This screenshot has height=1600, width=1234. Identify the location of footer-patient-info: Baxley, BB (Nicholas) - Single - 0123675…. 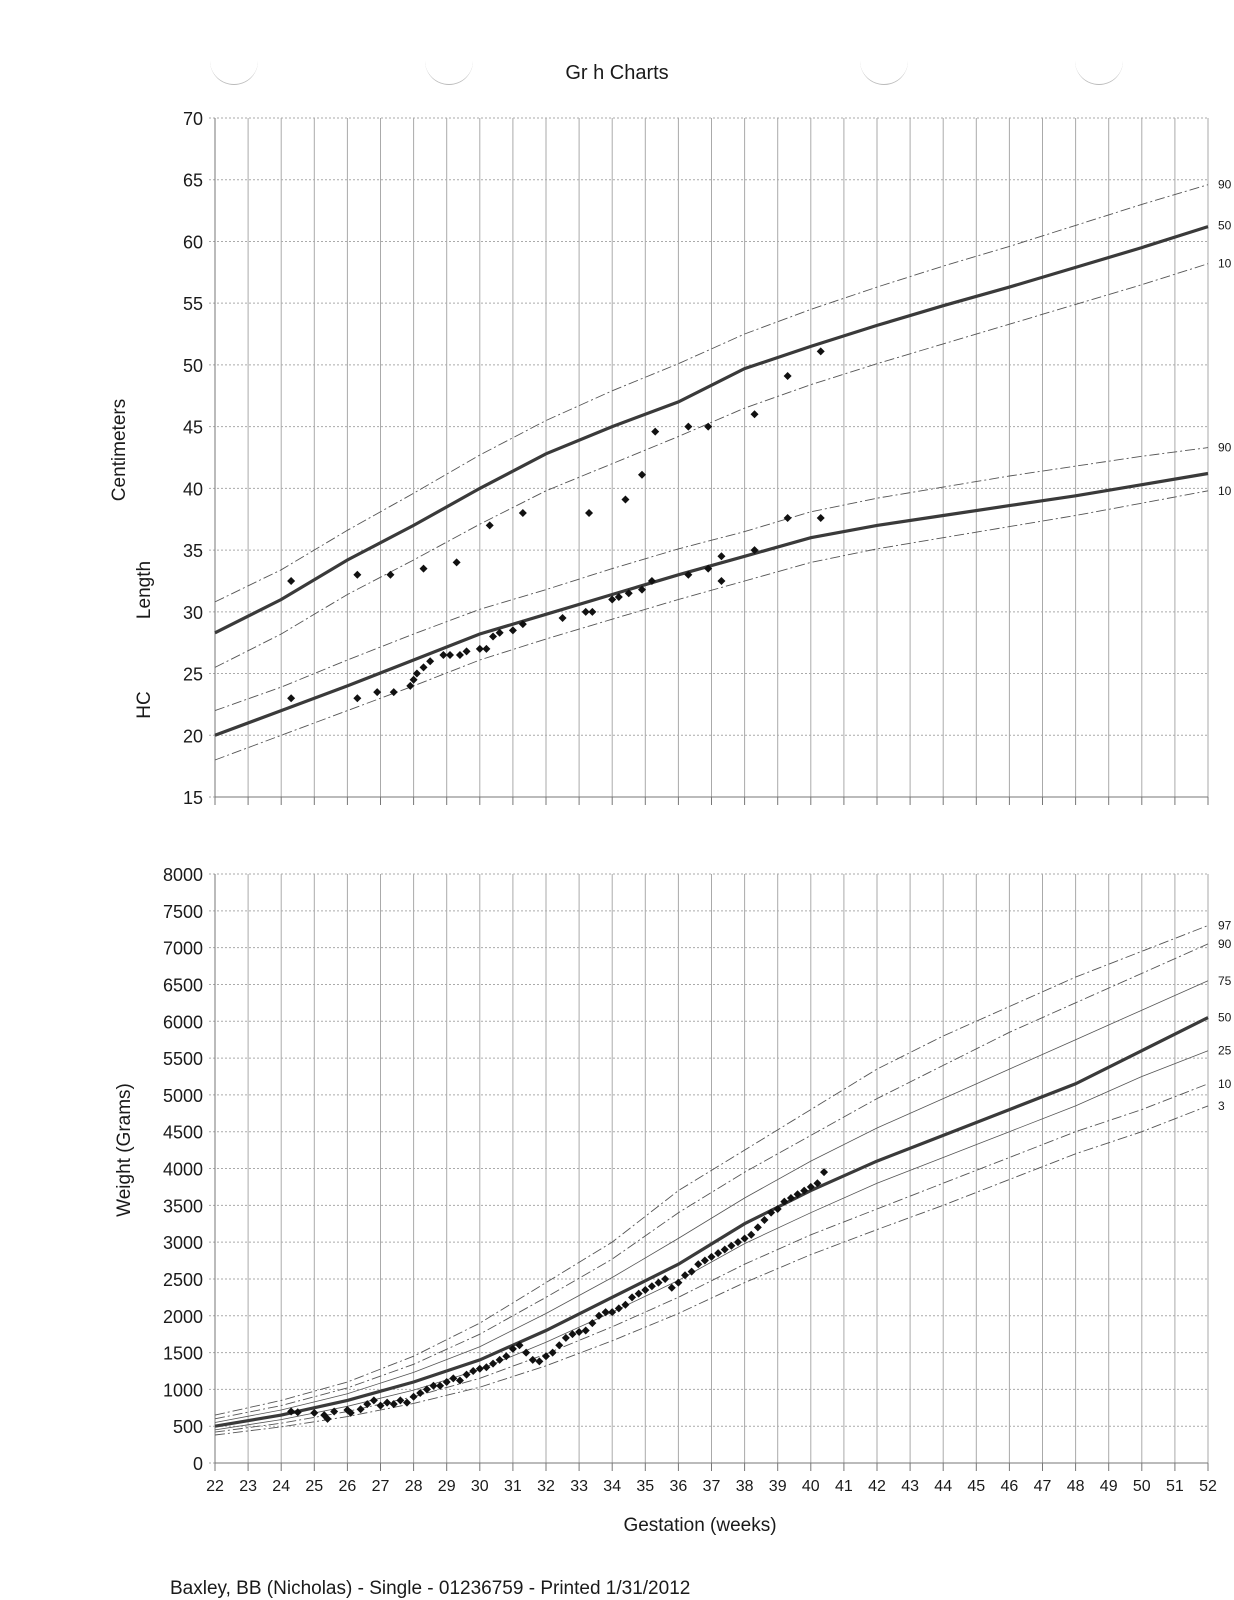
(430, 1588).